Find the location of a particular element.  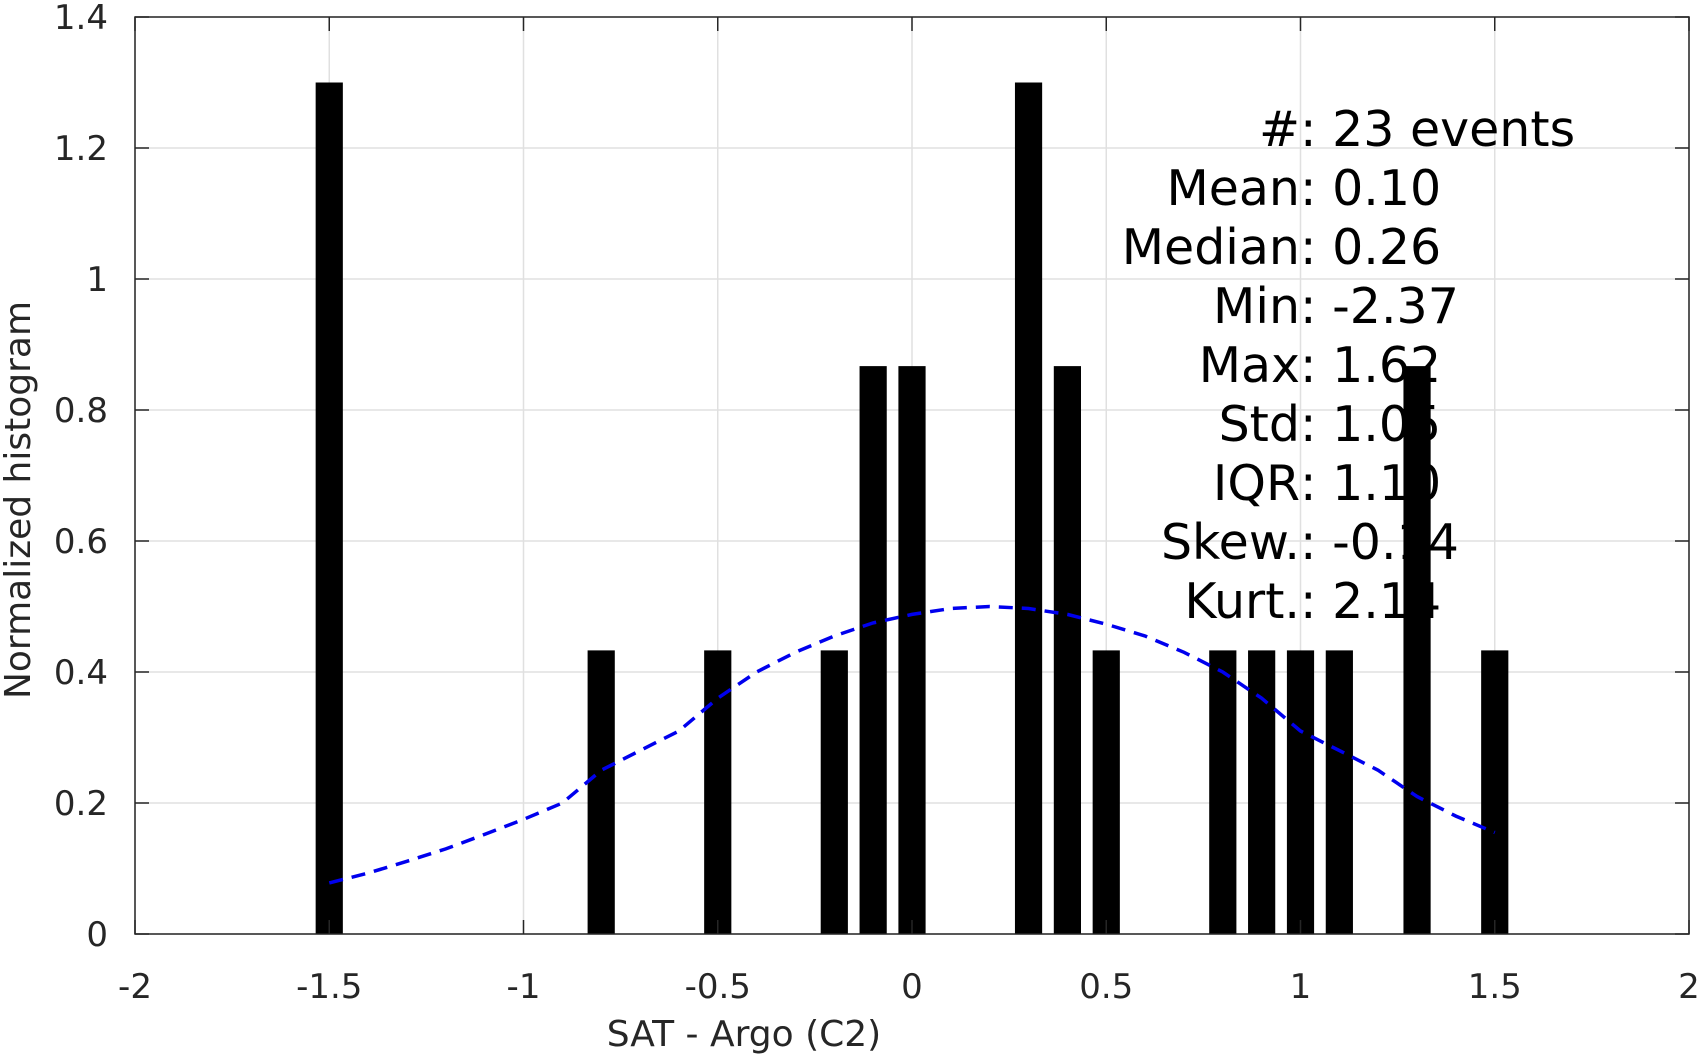

y-tick-label: 0 is located at coordinates (97, 935).